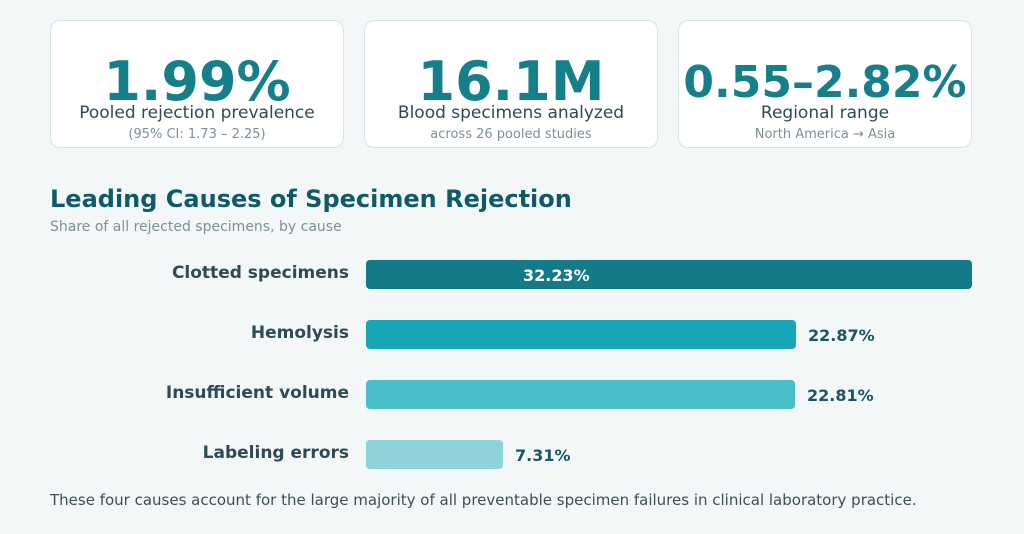  Describe the element at coordinates (825, 113) in the screenshot. I see `stat-label: Regional range` at that location.